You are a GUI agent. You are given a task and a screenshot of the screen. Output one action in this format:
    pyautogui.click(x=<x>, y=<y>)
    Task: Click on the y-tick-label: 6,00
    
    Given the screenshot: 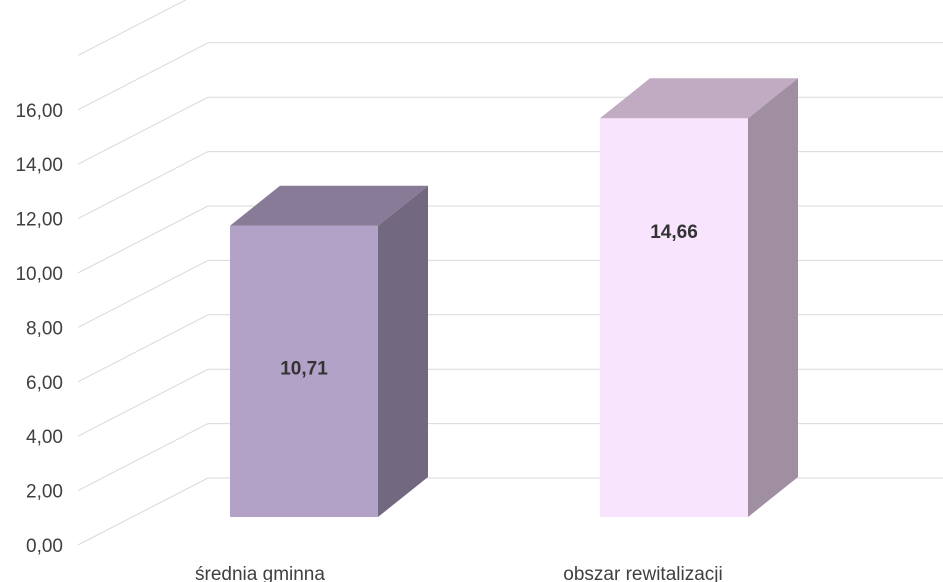 What is the action you would take?
    pyautogui.click(x=44, y=383)
    